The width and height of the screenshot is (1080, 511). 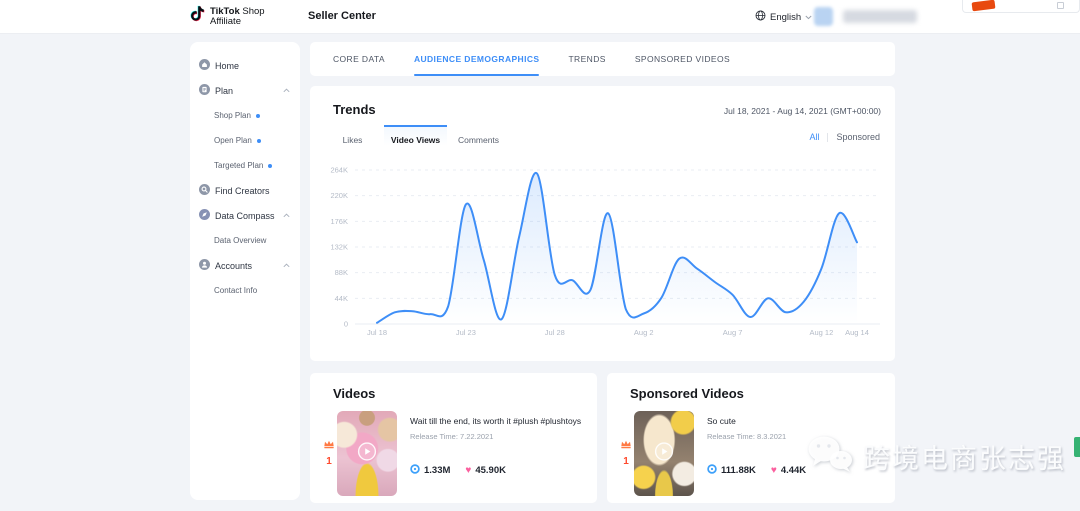 What do you see at coordinates (341, 272) in the screenshot?
I see `svg-text: 88K` at bounding box center [341, 272].